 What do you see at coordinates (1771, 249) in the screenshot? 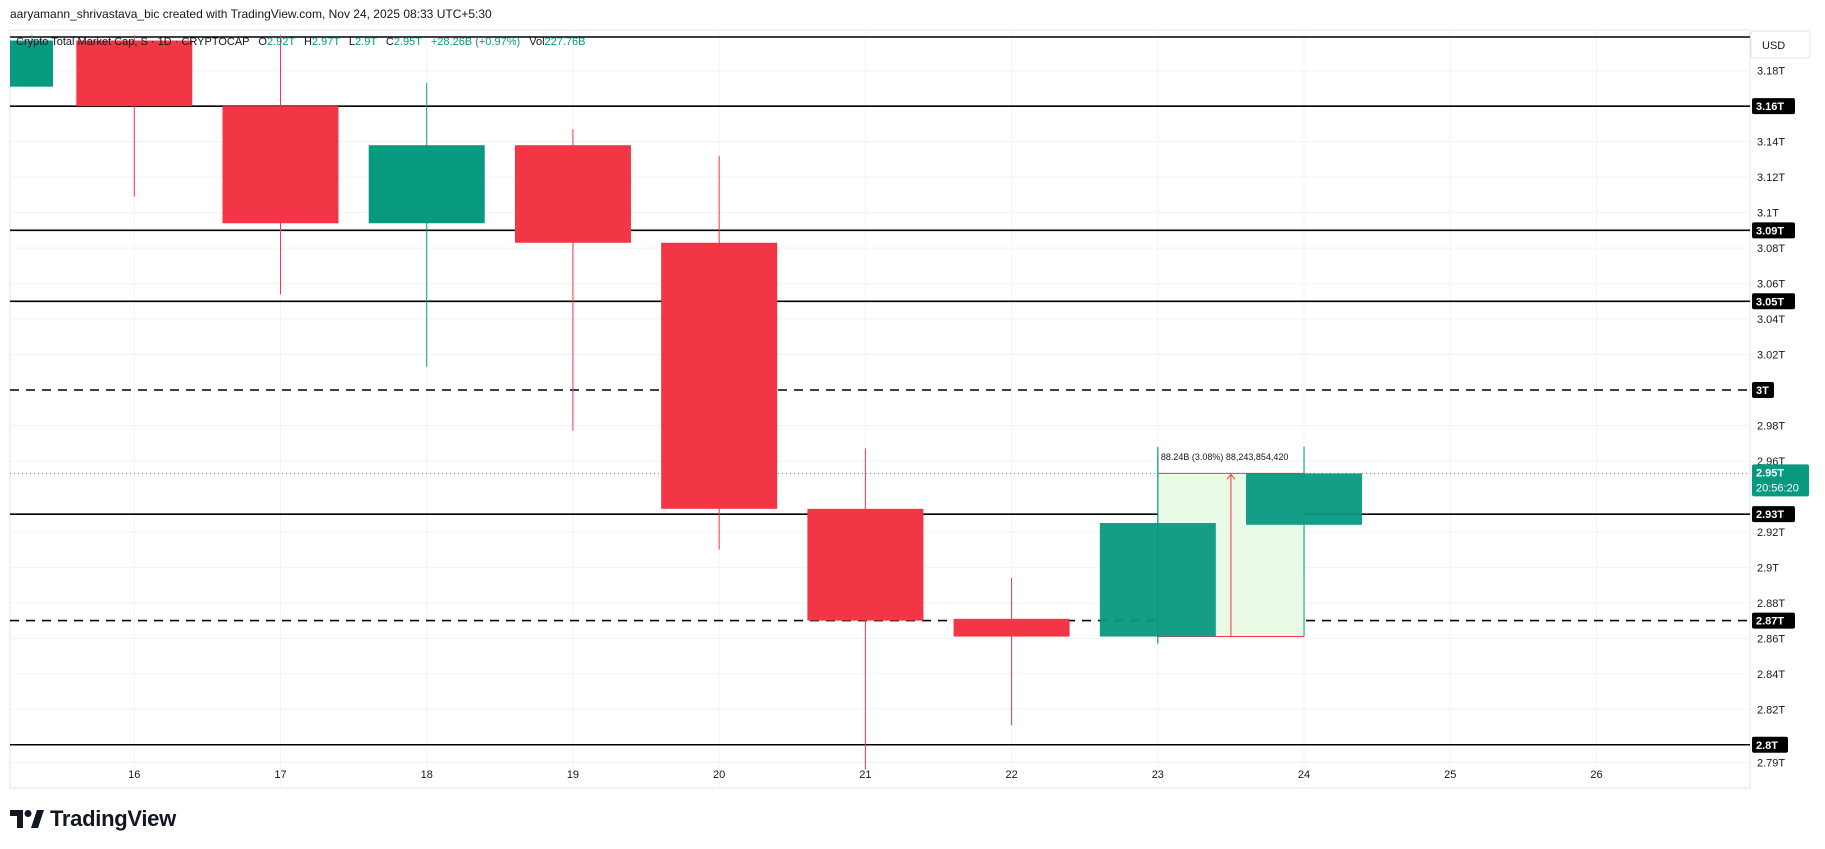
I see `y-tick-label: 3.08T` at bounding box center [1771, 249].